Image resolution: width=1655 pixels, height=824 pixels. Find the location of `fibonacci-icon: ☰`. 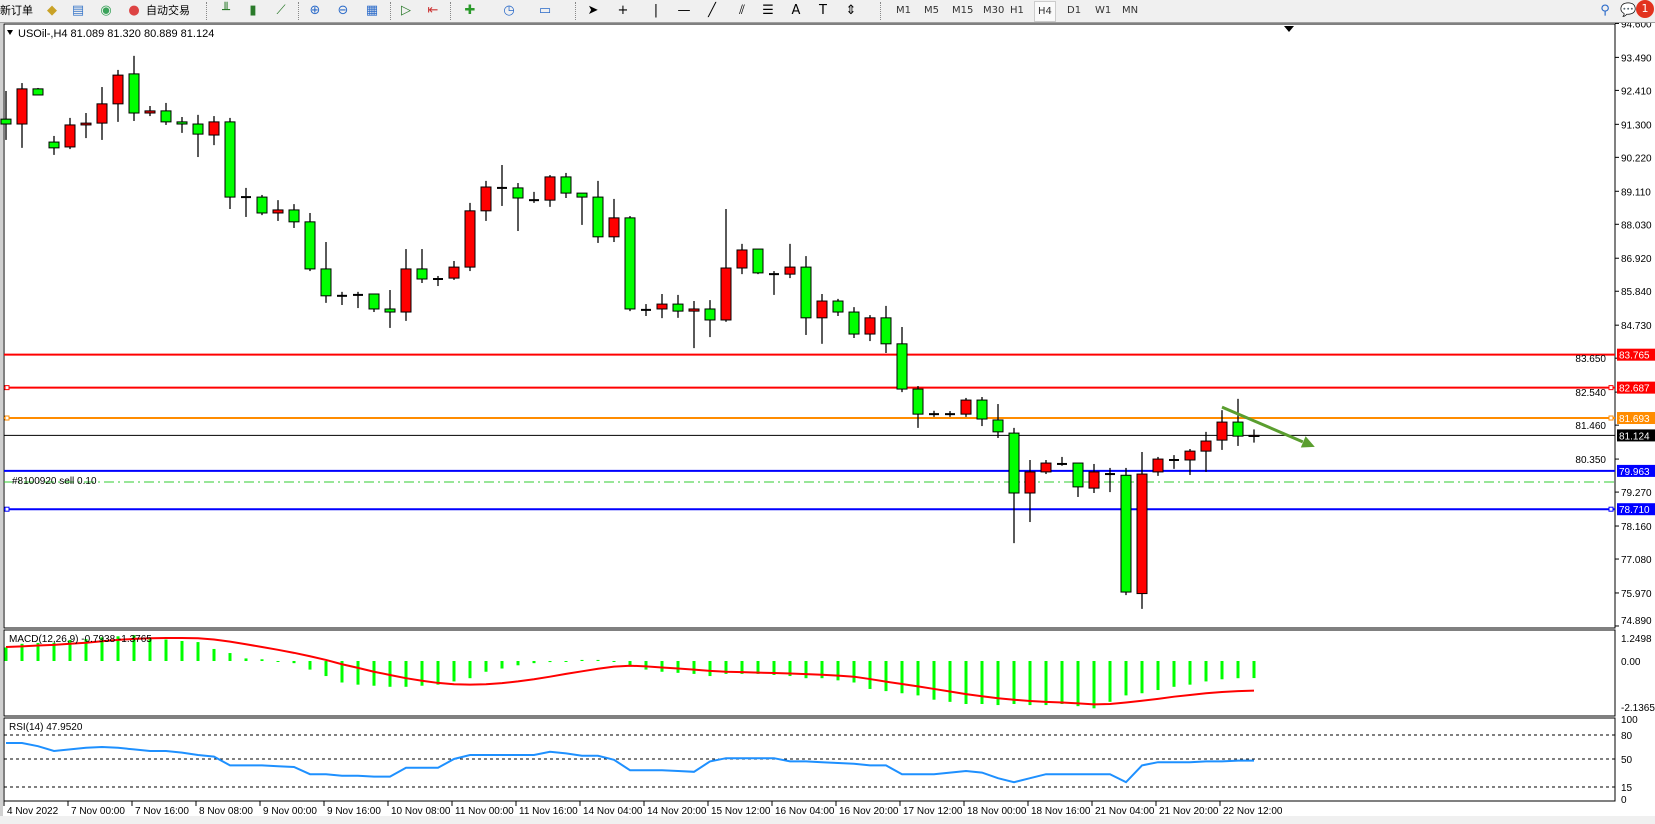

fibonacci-icon: ☰ is located at coordinates (768, 10).